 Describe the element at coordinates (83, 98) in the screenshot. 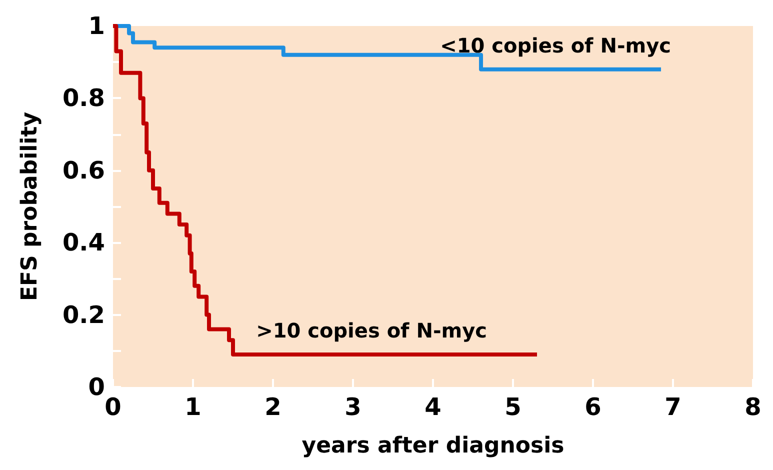

I see `y-tick-label: 0.8` at that location.